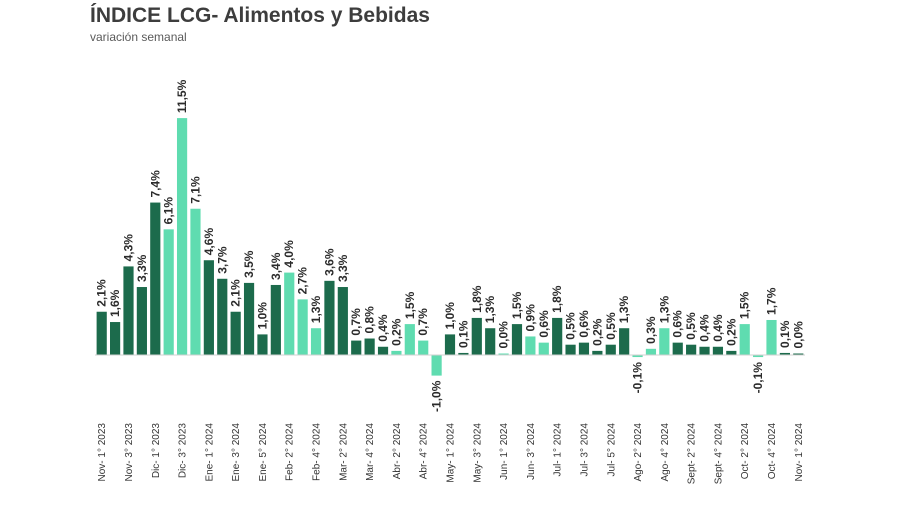  What do you see at coordinates (262, 316) in the screenshot?
I see `bar-value-label: 1,0%` at bounding box center [262, 316].